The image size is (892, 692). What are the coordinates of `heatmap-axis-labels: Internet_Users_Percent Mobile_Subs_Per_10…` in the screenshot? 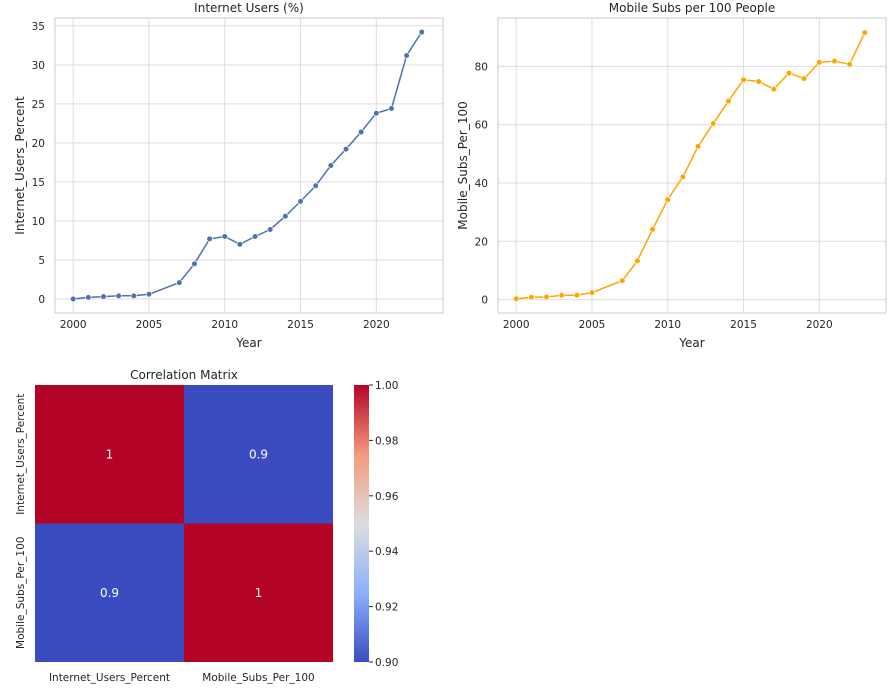 It's located at (165, 539).